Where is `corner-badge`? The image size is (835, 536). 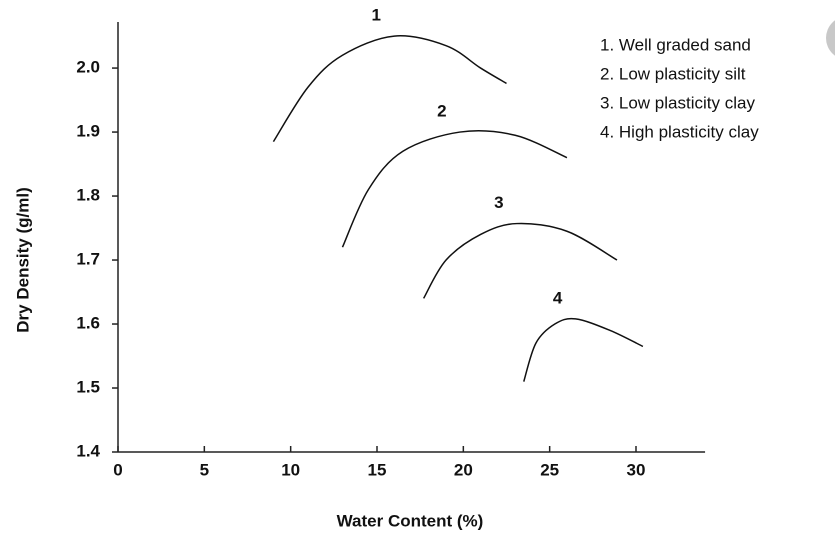 corner-badge is located at coordinates (830, 38).